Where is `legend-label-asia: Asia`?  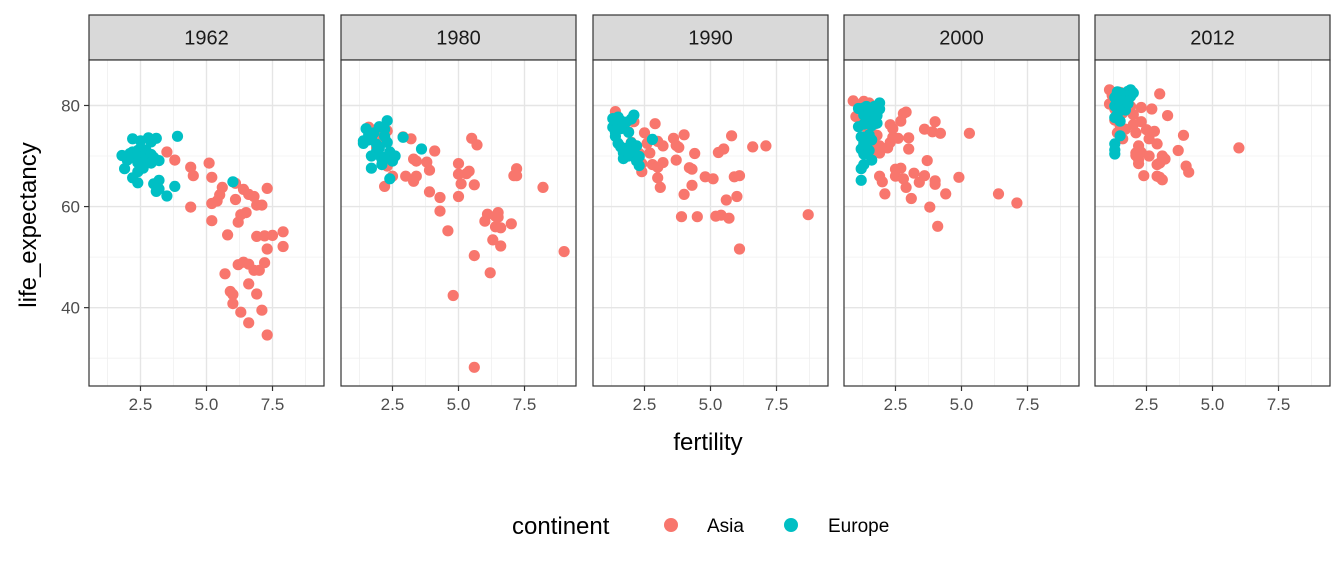
legend-label-asia: Asia is located at coordinates (725, 526).